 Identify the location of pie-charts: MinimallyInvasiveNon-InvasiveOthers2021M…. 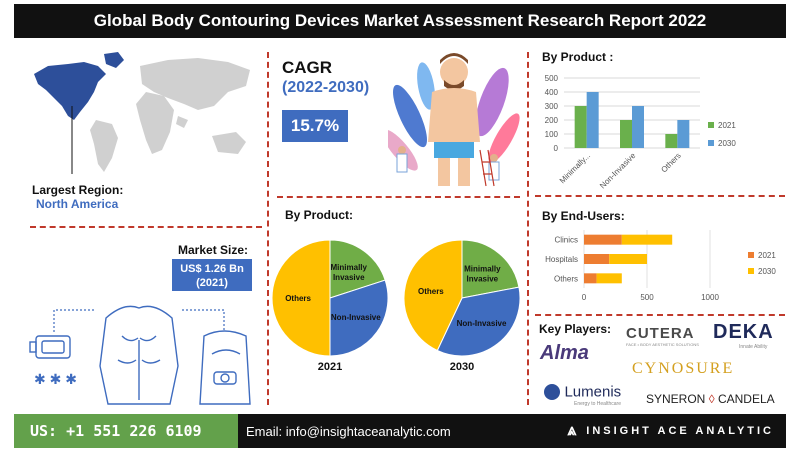
(396, 306).